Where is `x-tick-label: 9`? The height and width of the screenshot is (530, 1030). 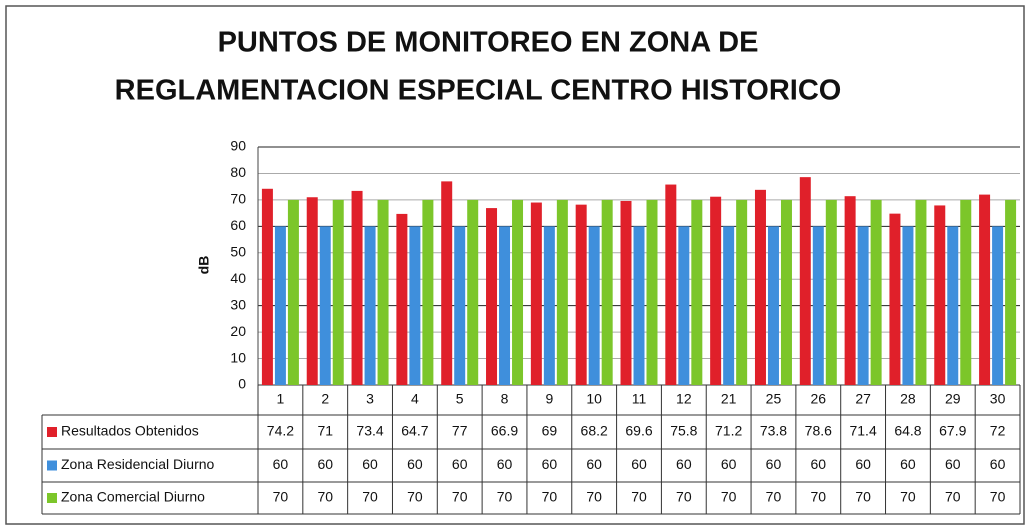 x-tick-label: 9 is located at coordinates (549, 399).